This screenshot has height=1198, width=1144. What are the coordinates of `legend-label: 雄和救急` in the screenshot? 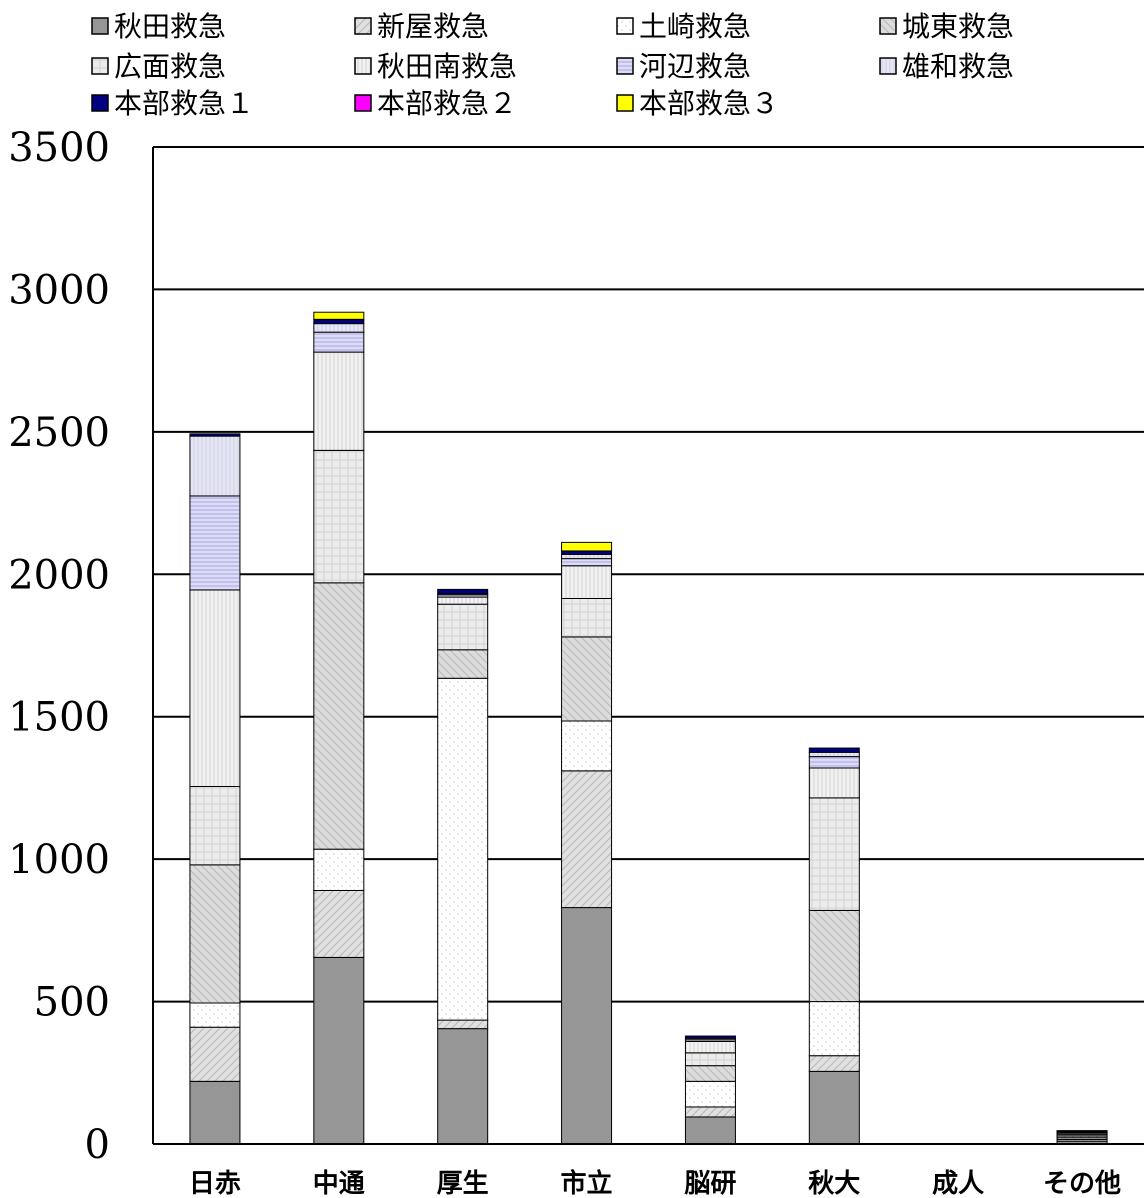 It's located at (958, 66).